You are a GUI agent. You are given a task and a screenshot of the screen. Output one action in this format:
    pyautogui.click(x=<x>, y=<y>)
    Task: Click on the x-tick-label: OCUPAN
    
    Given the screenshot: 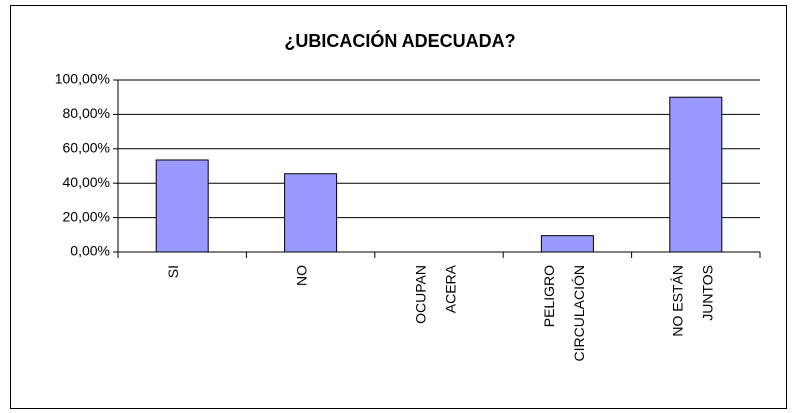 What is the action you would take?
    pyautogui.click(x=421, y=294)
    